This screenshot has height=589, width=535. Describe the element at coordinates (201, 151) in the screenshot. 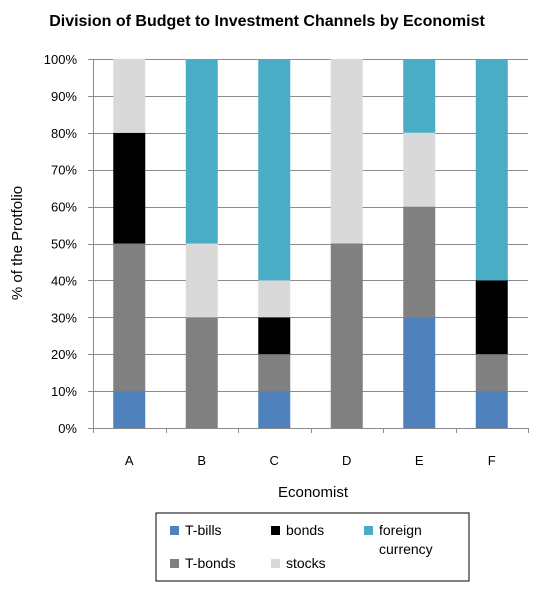

I see `bar-segment-foreign-currency-b` at that location.